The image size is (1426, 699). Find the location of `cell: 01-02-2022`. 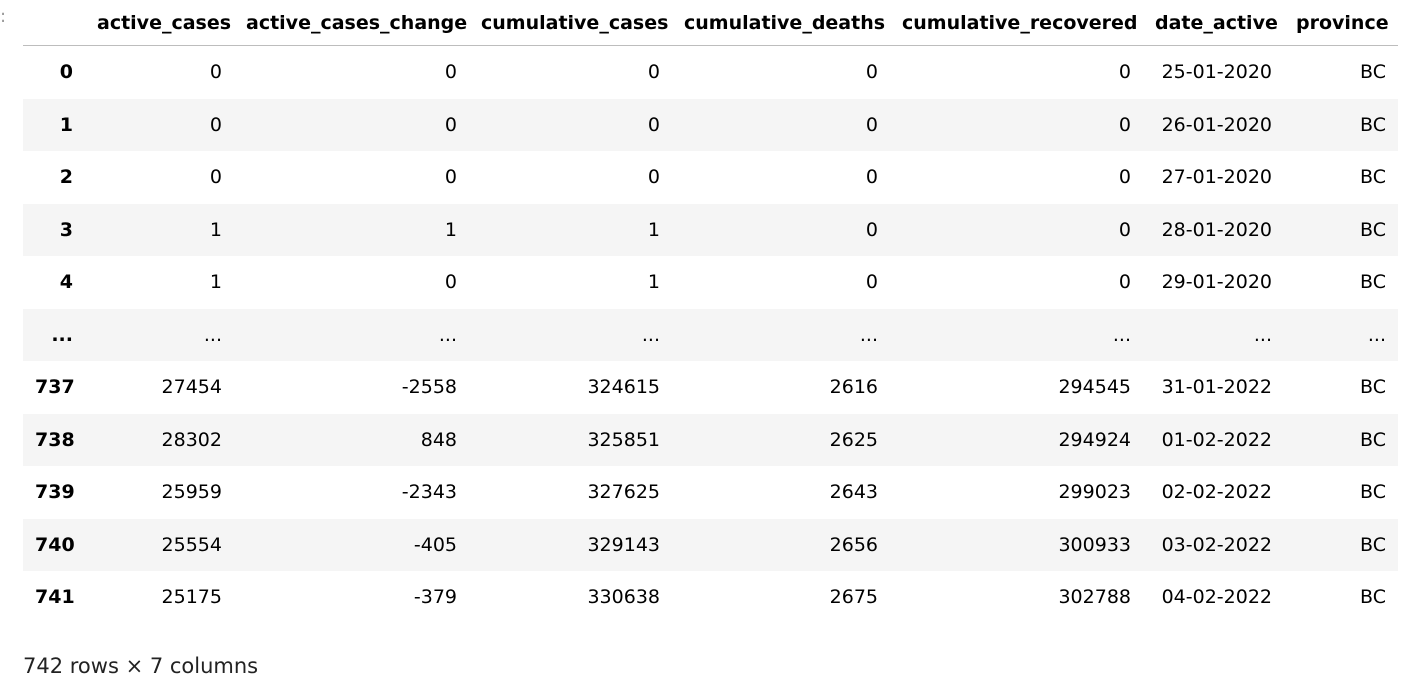

cell: 01-02-2022 is located at coordinates (1216, 439).